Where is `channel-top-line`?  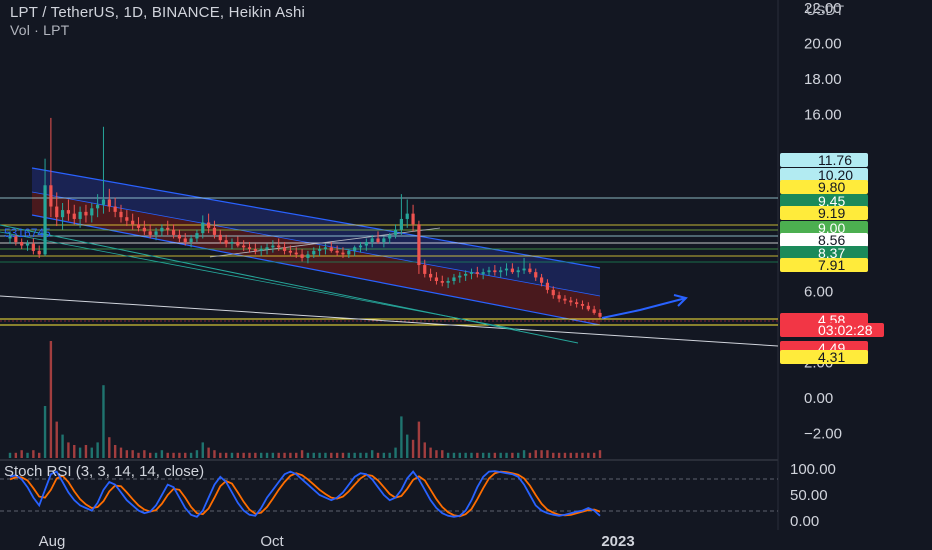 channel-top-line is located at coordinates (316, 218).